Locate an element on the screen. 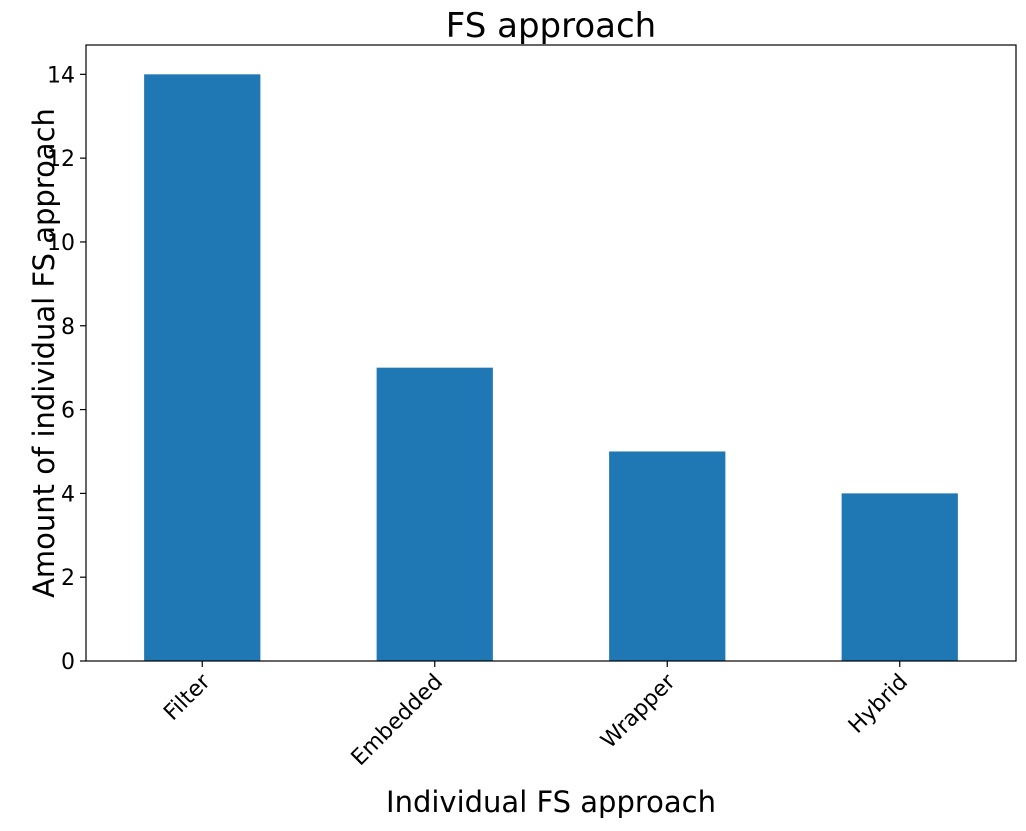 Image resolution: width=1026 pixels, height=831 pixels. bar-filter is located at coordinates (202, 368).